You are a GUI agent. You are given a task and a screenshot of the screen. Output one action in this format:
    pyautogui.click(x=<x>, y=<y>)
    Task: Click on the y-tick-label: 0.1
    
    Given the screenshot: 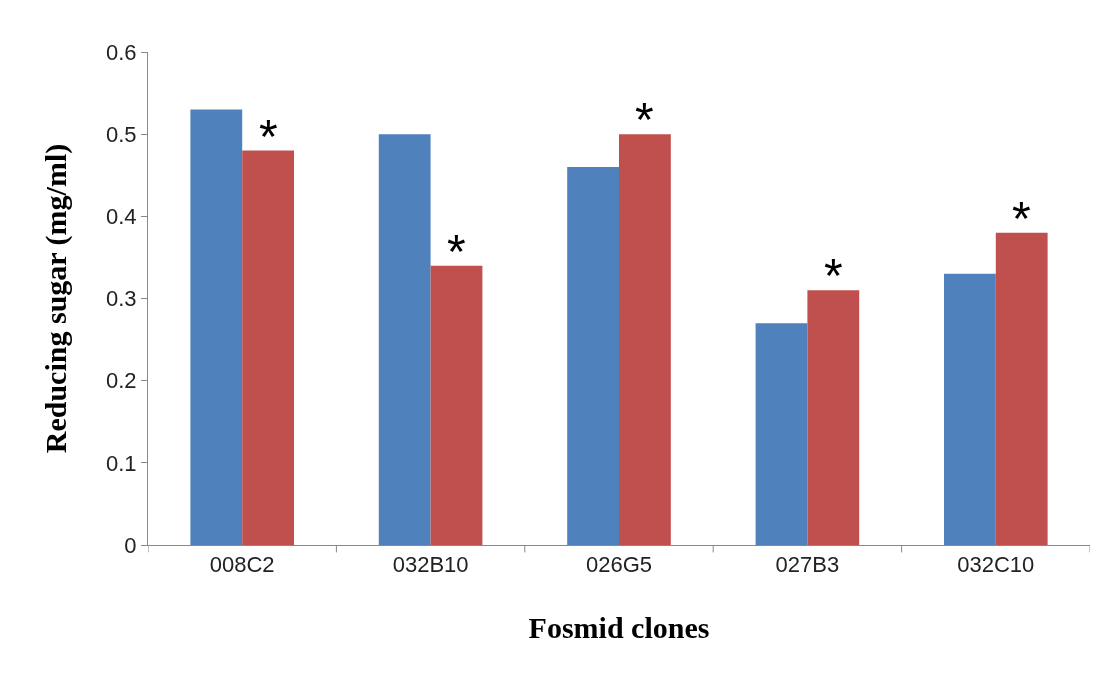 What is the action you would take?
    pyautogui.click(x=121, y=463)
    